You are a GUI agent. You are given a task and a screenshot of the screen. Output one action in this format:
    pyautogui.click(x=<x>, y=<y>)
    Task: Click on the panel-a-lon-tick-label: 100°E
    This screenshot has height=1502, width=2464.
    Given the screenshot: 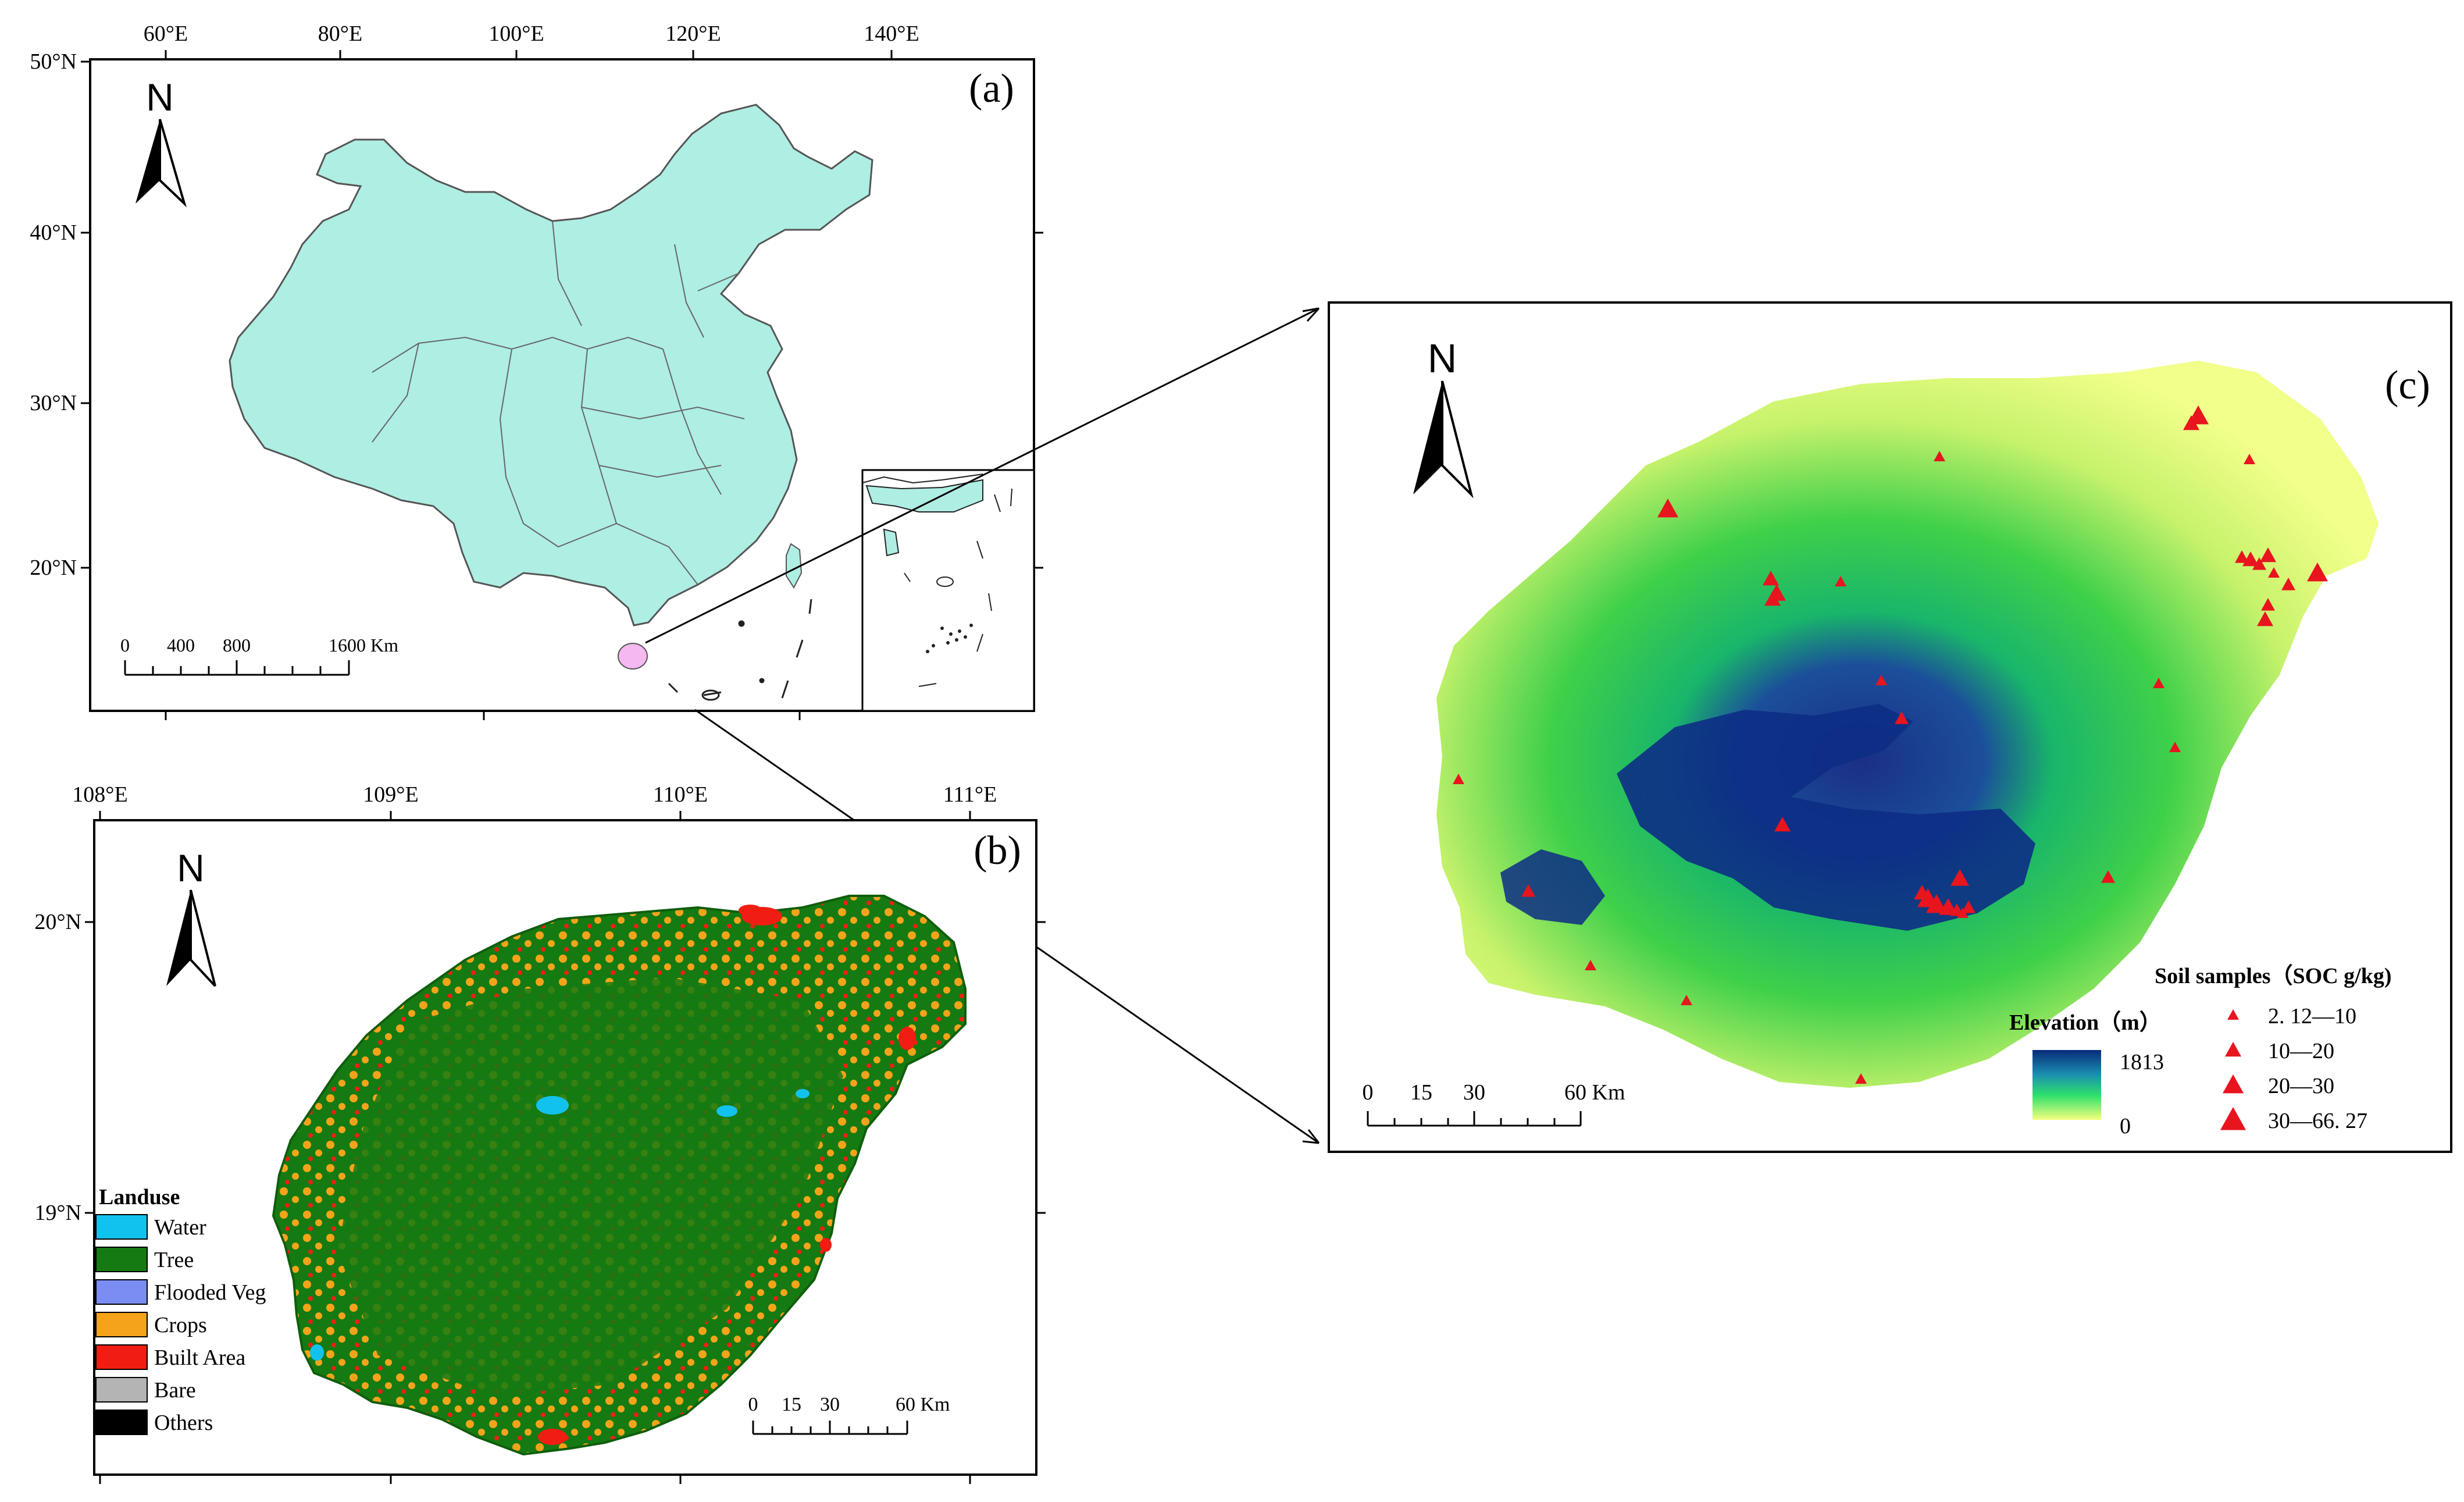 What is the action you would take?
    pyautogui.click(x=516, y=34)
    